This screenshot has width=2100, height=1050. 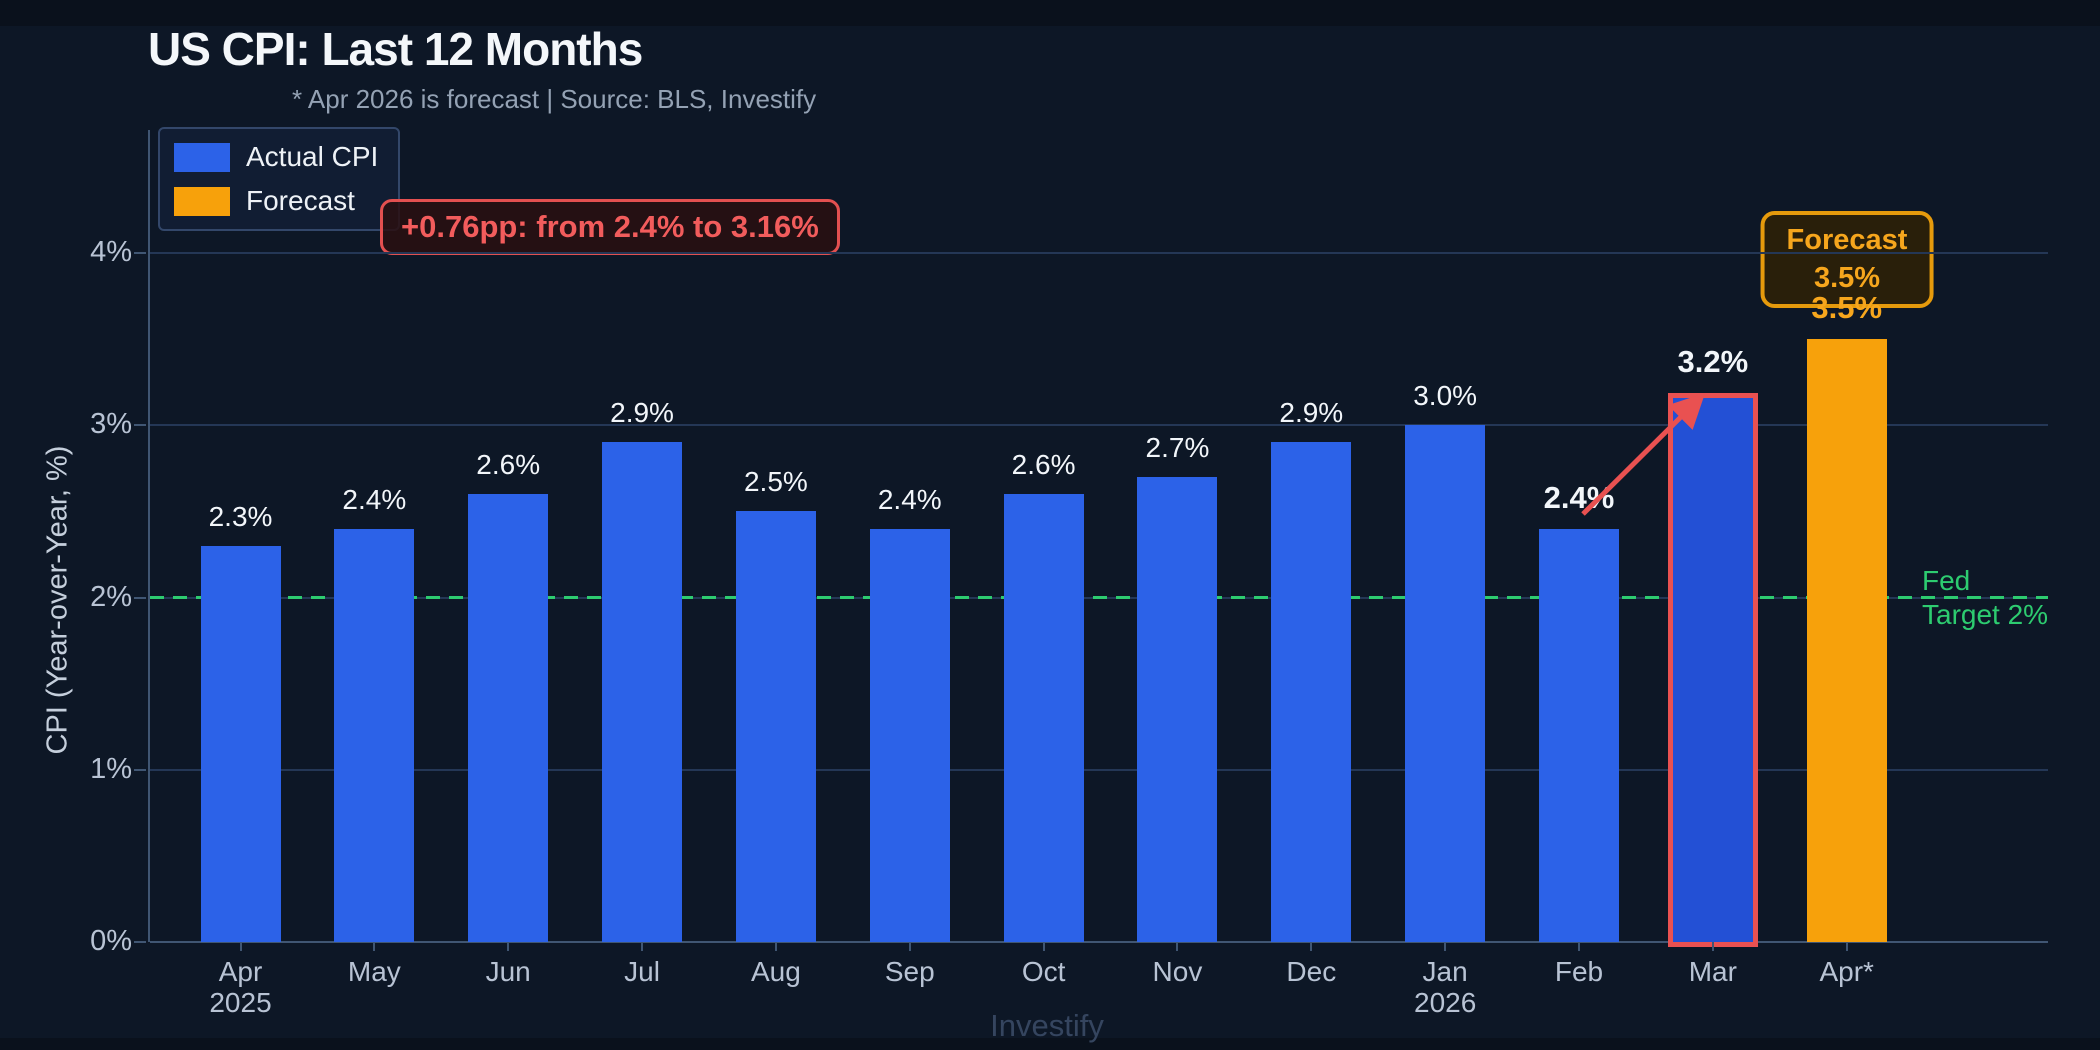 I want to click on forecast-annotation-line2: 3.5%, so click(x=1847, y=278).